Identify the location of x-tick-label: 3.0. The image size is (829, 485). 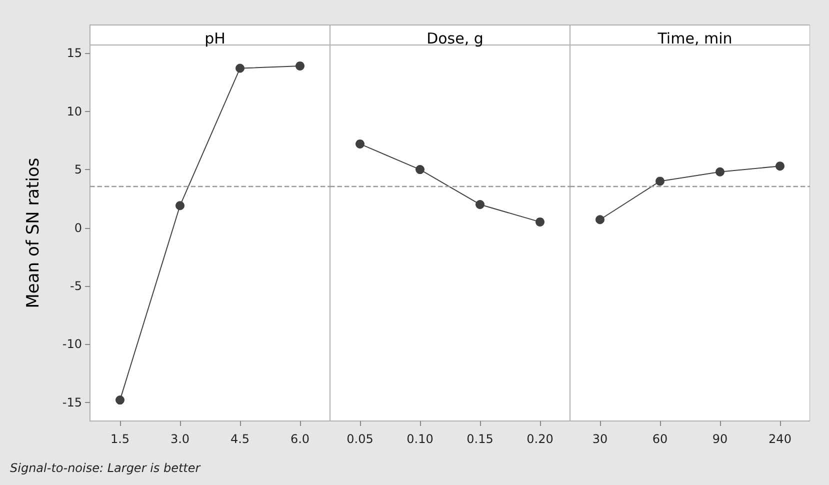
(180, 439).